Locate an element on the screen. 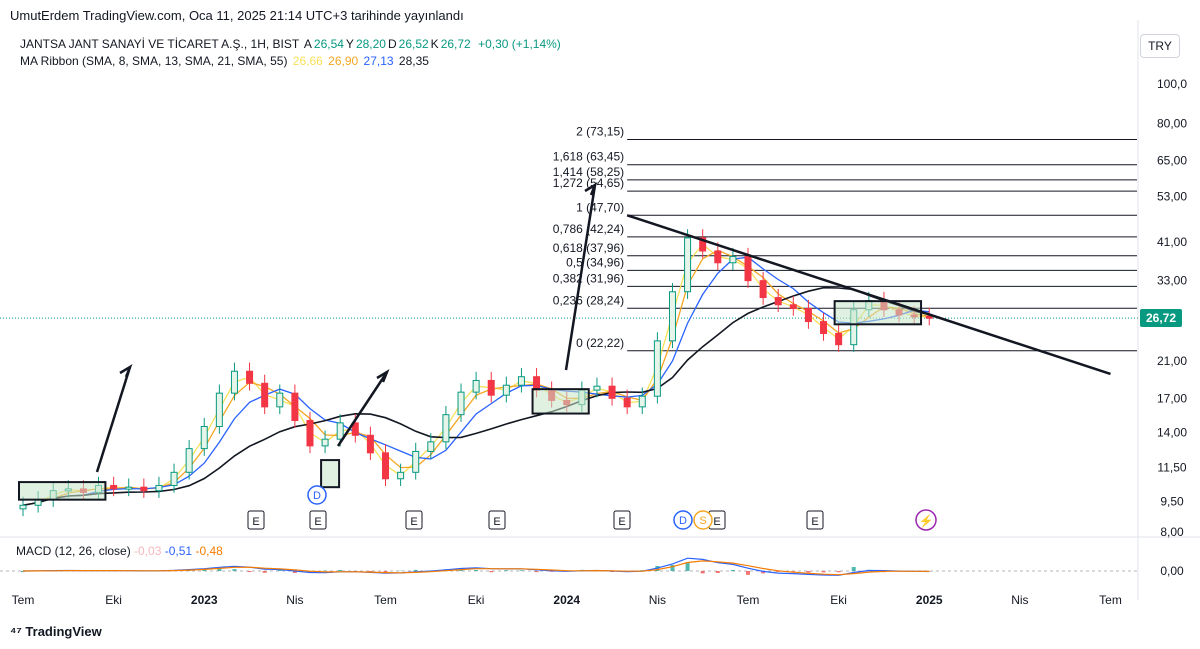  signal-line is located at coordinates (476, 568).